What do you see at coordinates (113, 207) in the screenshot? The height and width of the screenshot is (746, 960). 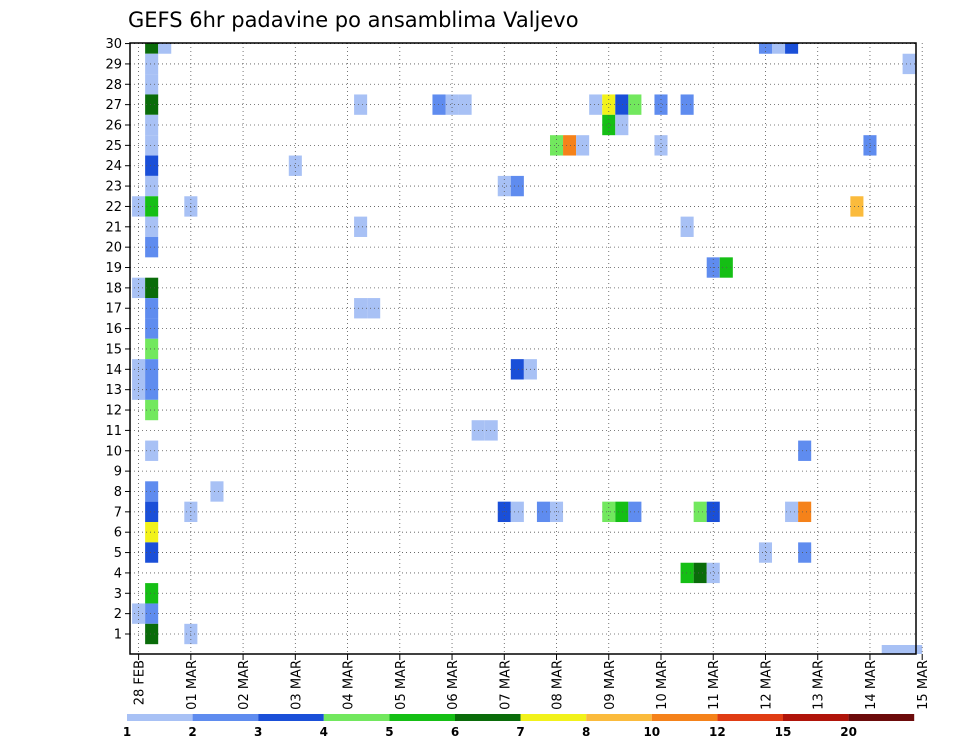 I see `y-tick-label: 22` at bounding box center [113, 207].